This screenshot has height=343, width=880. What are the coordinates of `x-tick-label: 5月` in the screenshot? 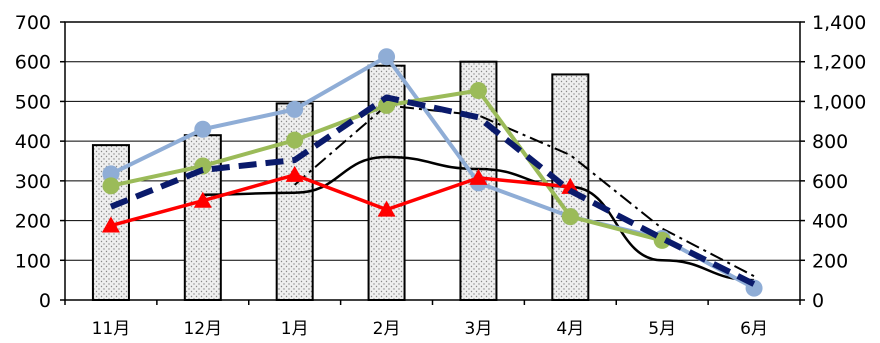 It's located at (662, 329).